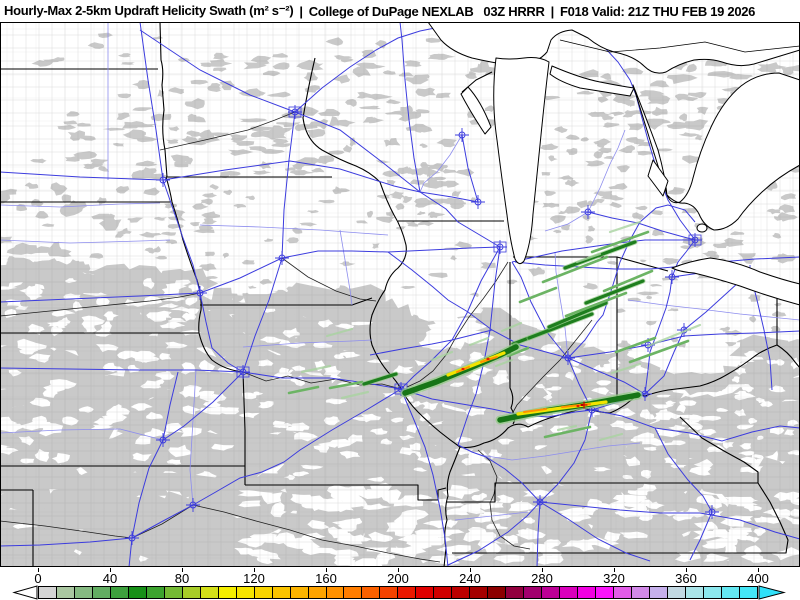  I want to click on colorbar-tick-label: 200, so click(398, 578).